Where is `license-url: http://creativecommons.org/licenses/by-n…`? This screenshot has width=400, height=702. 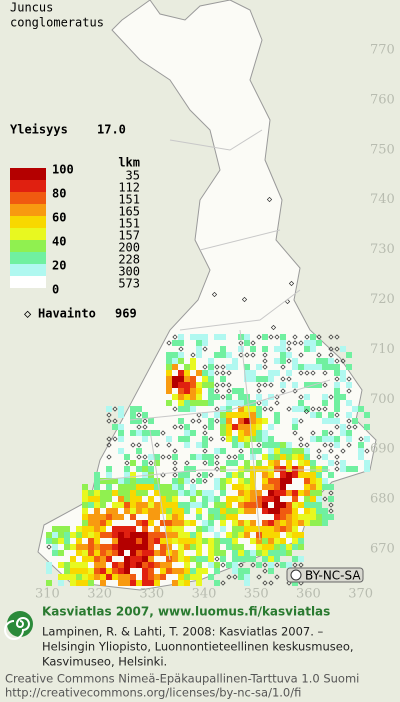
license-url: http://creativecommons.org/licenses/by-n… is located at coordinates (153, 693).